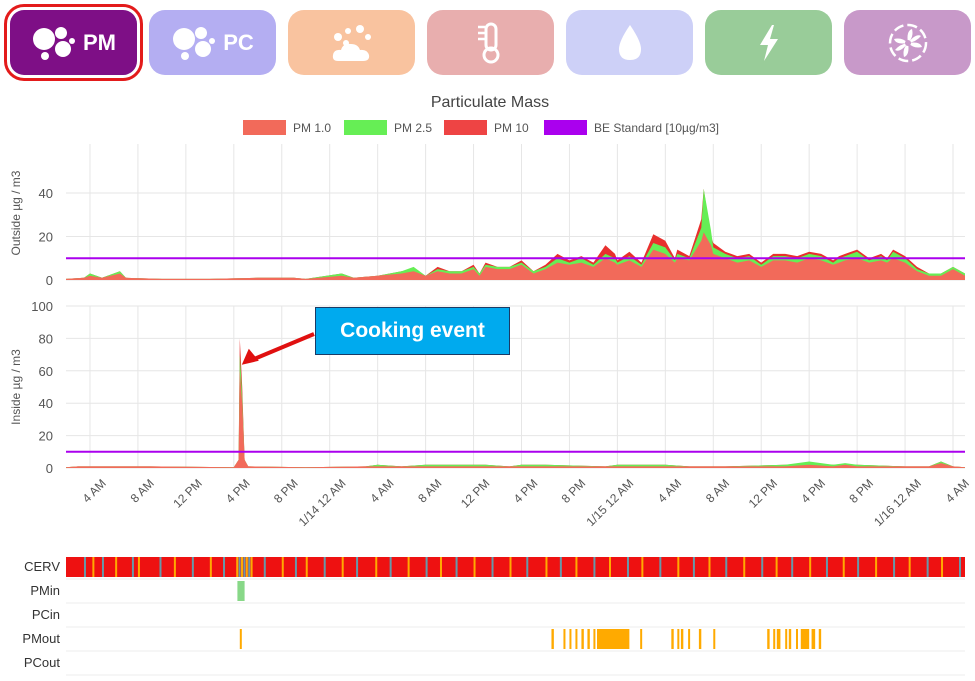 This screenshot has width=975, height=681. Describe the element at coordinates (515, 419) in the screenshot. I see `series-area-pm10` at that location.